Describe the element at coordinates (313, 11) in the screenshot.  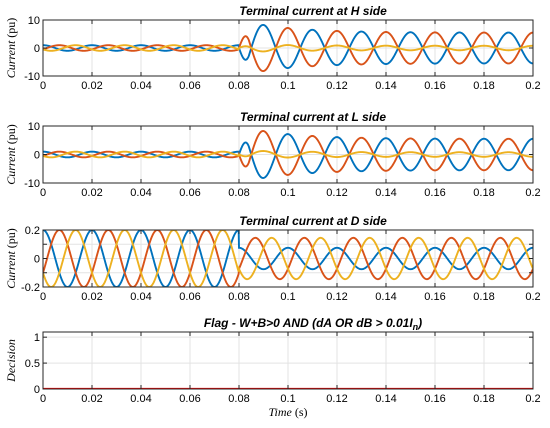
I see `panel-title: Terminal current at H side` at that location.